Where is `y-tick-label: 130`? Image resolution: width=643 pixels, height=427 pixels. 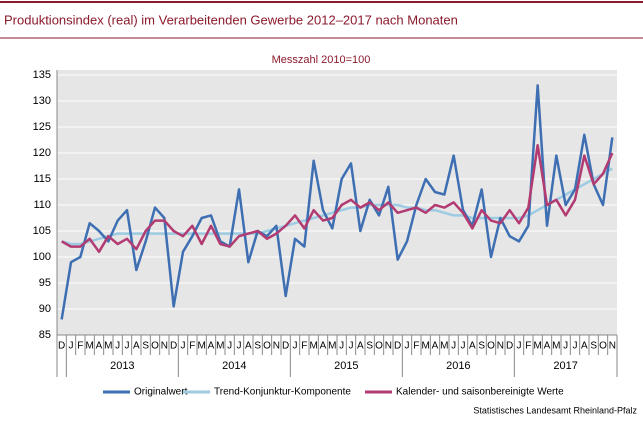 y-tick-label: 130 is located at coordinates (42, 101).